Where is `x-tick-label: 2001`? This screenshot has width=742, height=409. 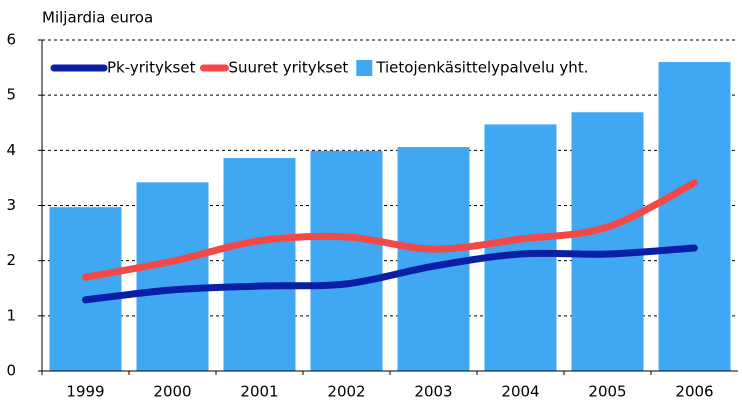 x-tick-label: 2001 is located at coordinates (259, 392).